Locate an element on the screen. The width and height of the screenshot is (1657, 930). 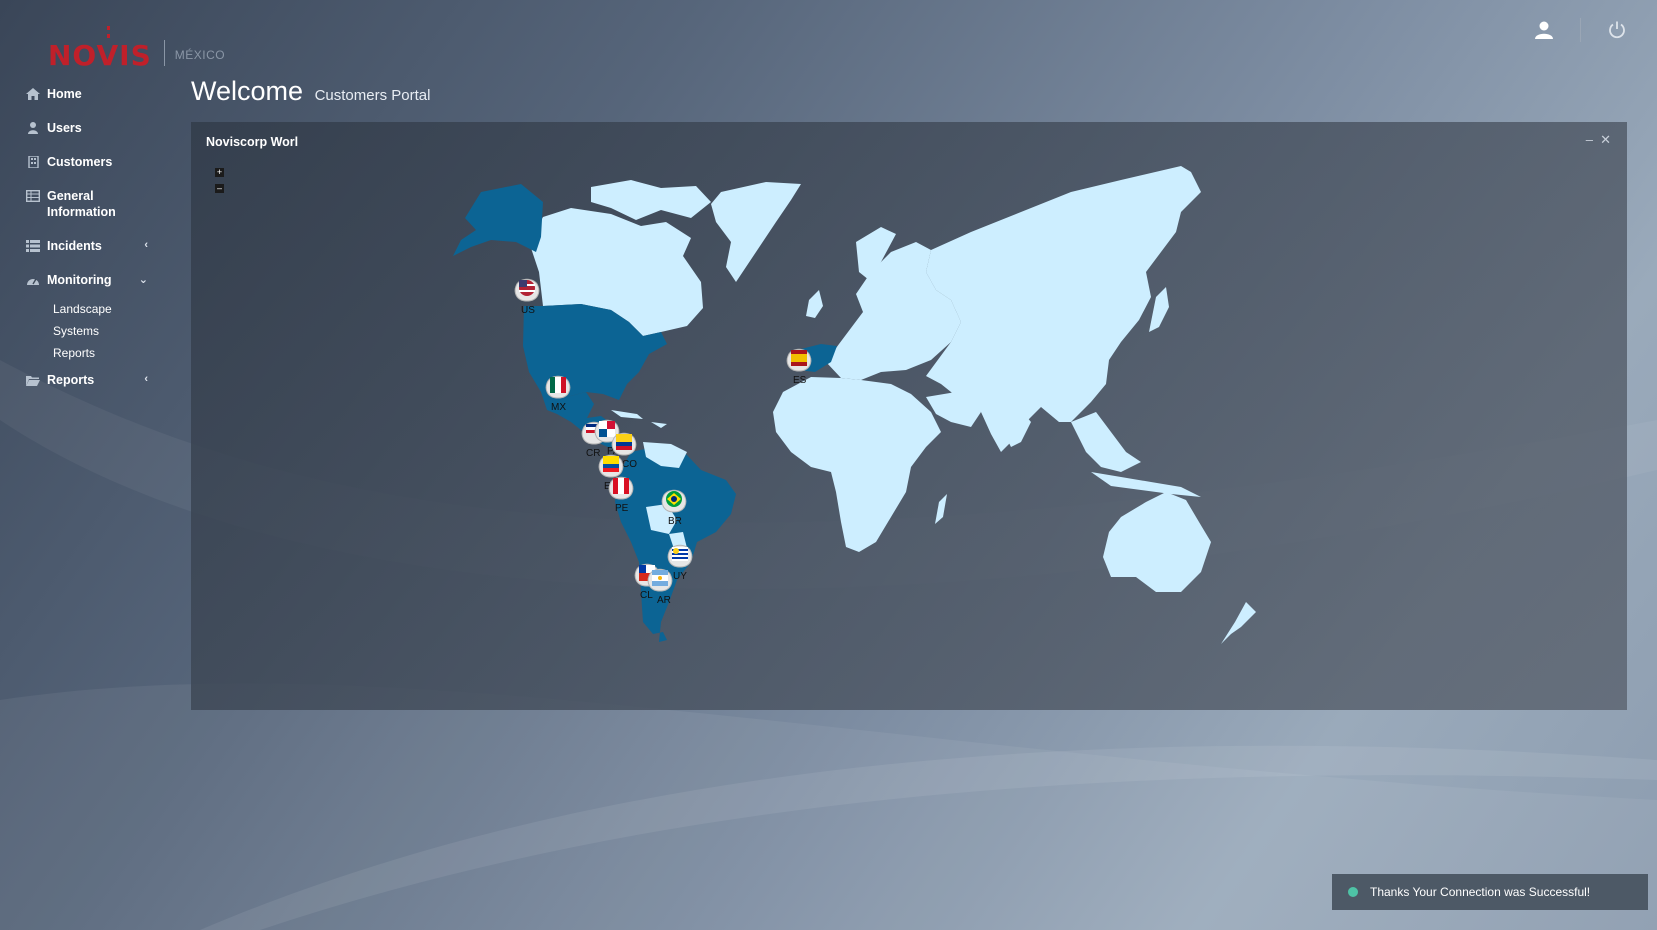
sidebar-item-label: General Information is located at coordinates (81, 204).